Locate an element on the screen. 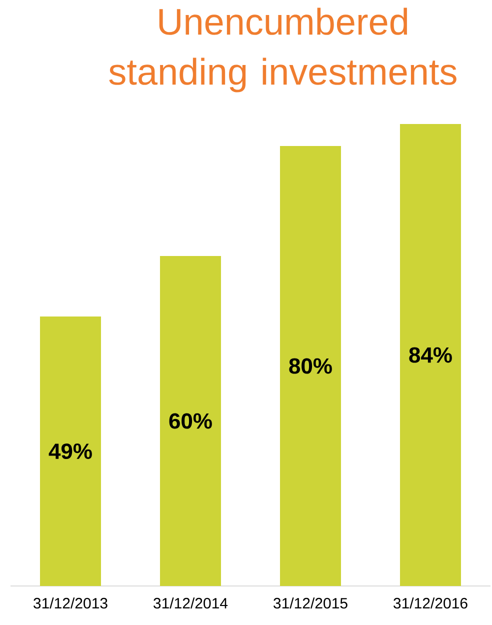 This screenshot has width=492, height=625. data-label: 60% is located at coordinates (190, 421).